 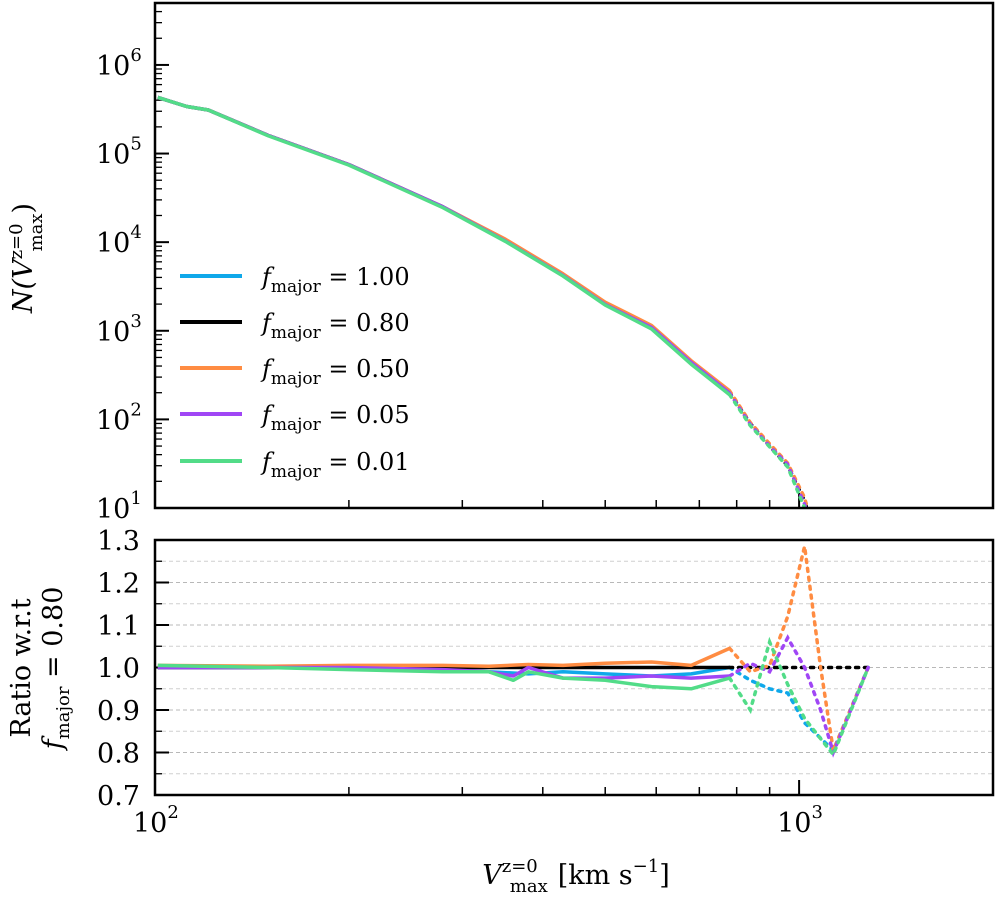 What do you see at coordinates (21, 667) in the screenshot?
I see `bottom-y-axis-label-line1: Ratio w.r.t` at bounding box center [21, 667].